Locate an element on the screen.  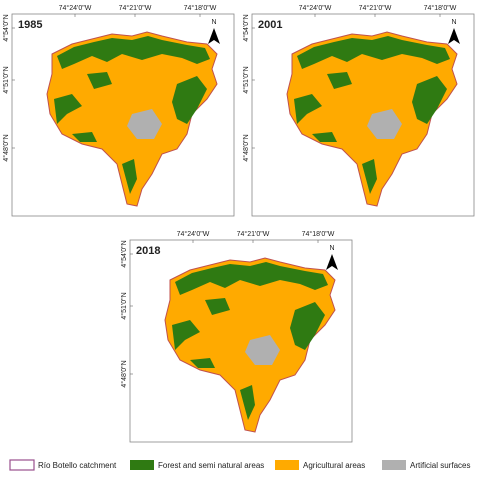
year-label: 1985 is located at coordinates (30, 25).